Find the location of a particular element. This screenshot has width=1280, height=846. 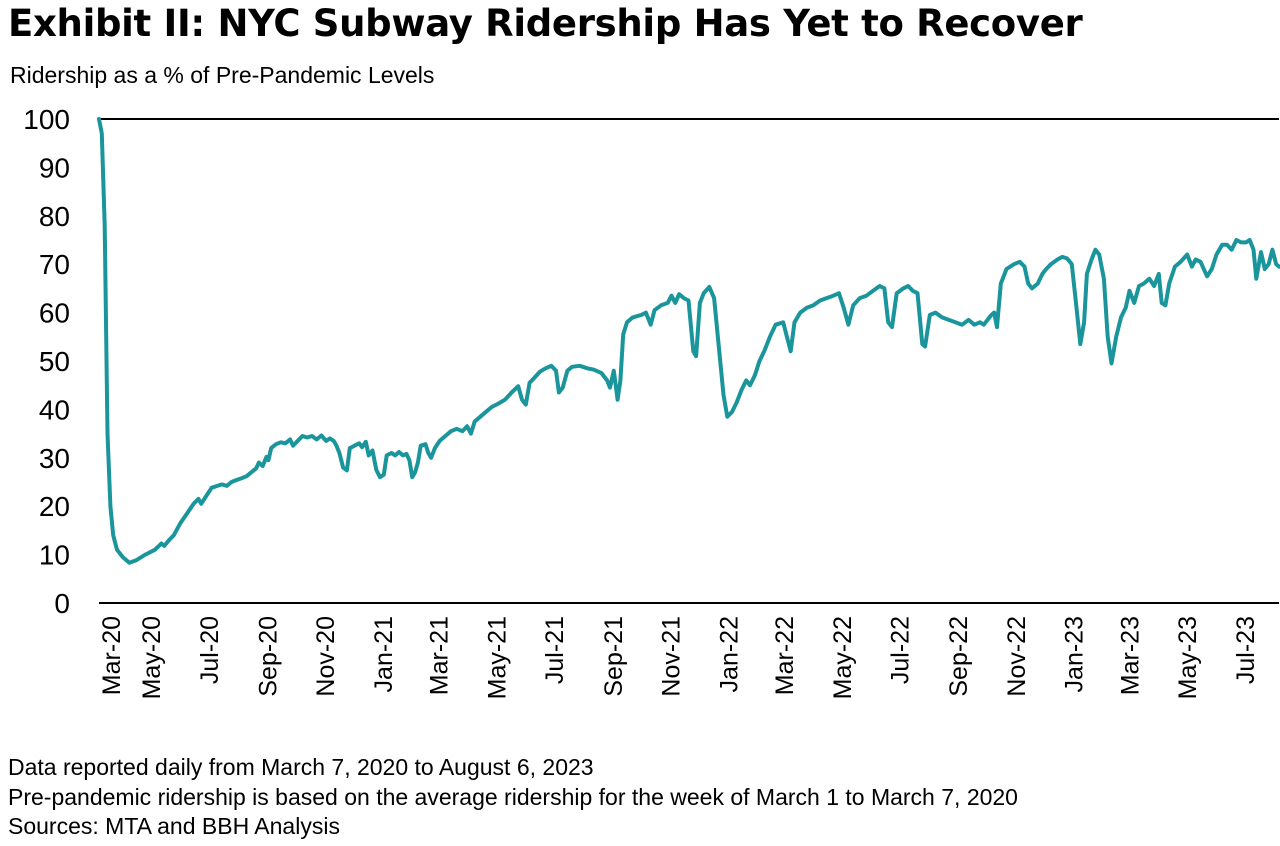

x-tick-label: Jan-22 is located at coordinates (729, 654).